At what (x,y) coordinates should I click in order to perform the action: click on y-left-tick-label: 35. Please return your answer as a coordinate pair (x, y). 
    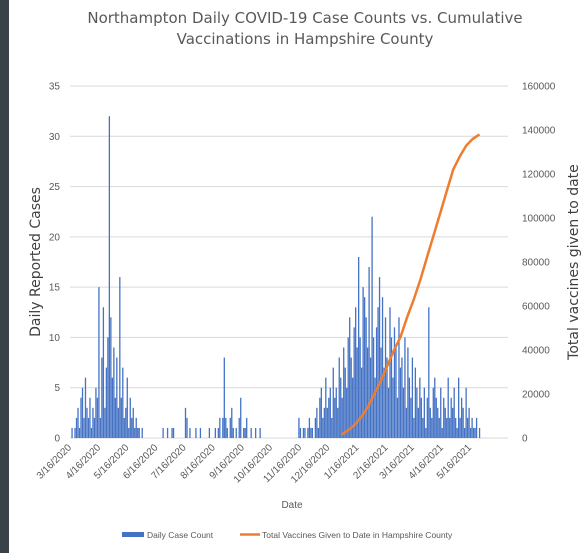
    Looking at the image, I should click on (55, 87).